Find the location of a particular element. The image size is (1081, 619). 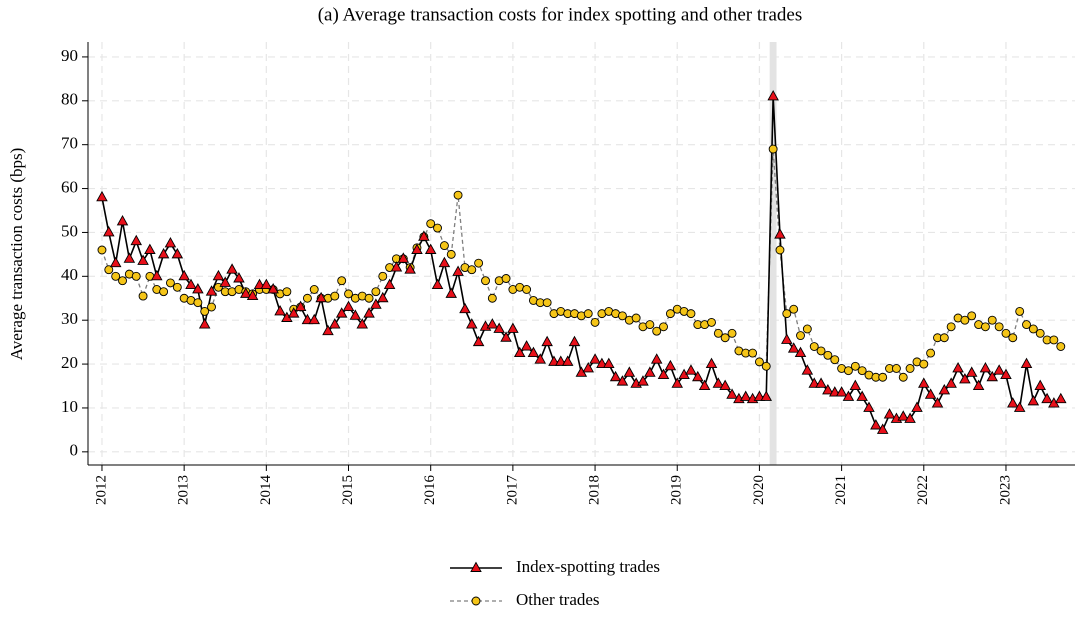

y-tick-label: 10 is located at coordinates (69, 406).